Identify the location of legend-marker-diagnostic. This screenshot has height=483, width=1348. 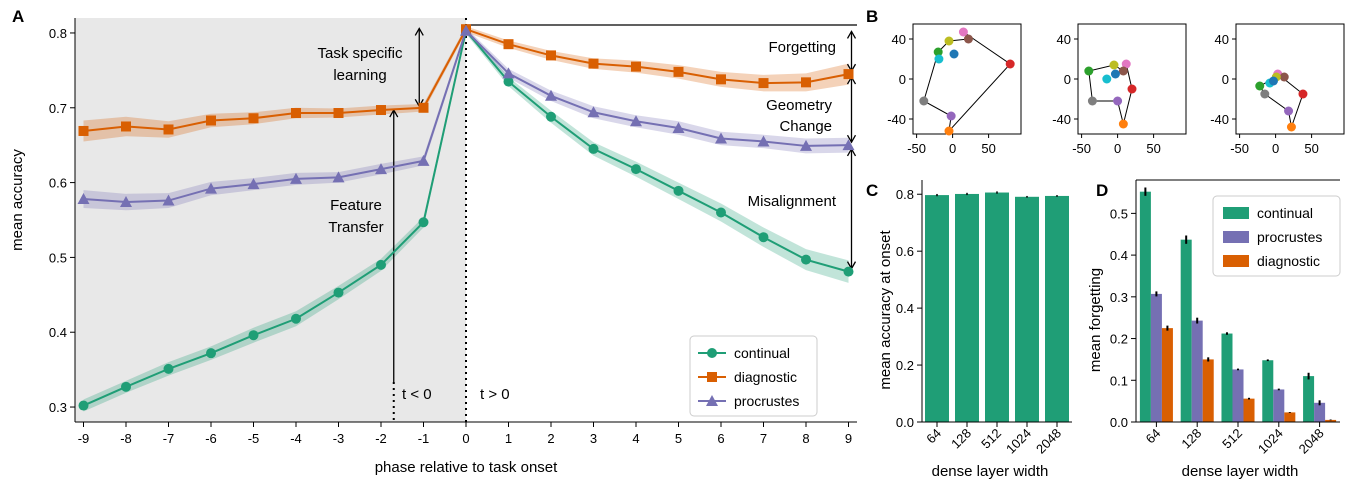
(712, 377).